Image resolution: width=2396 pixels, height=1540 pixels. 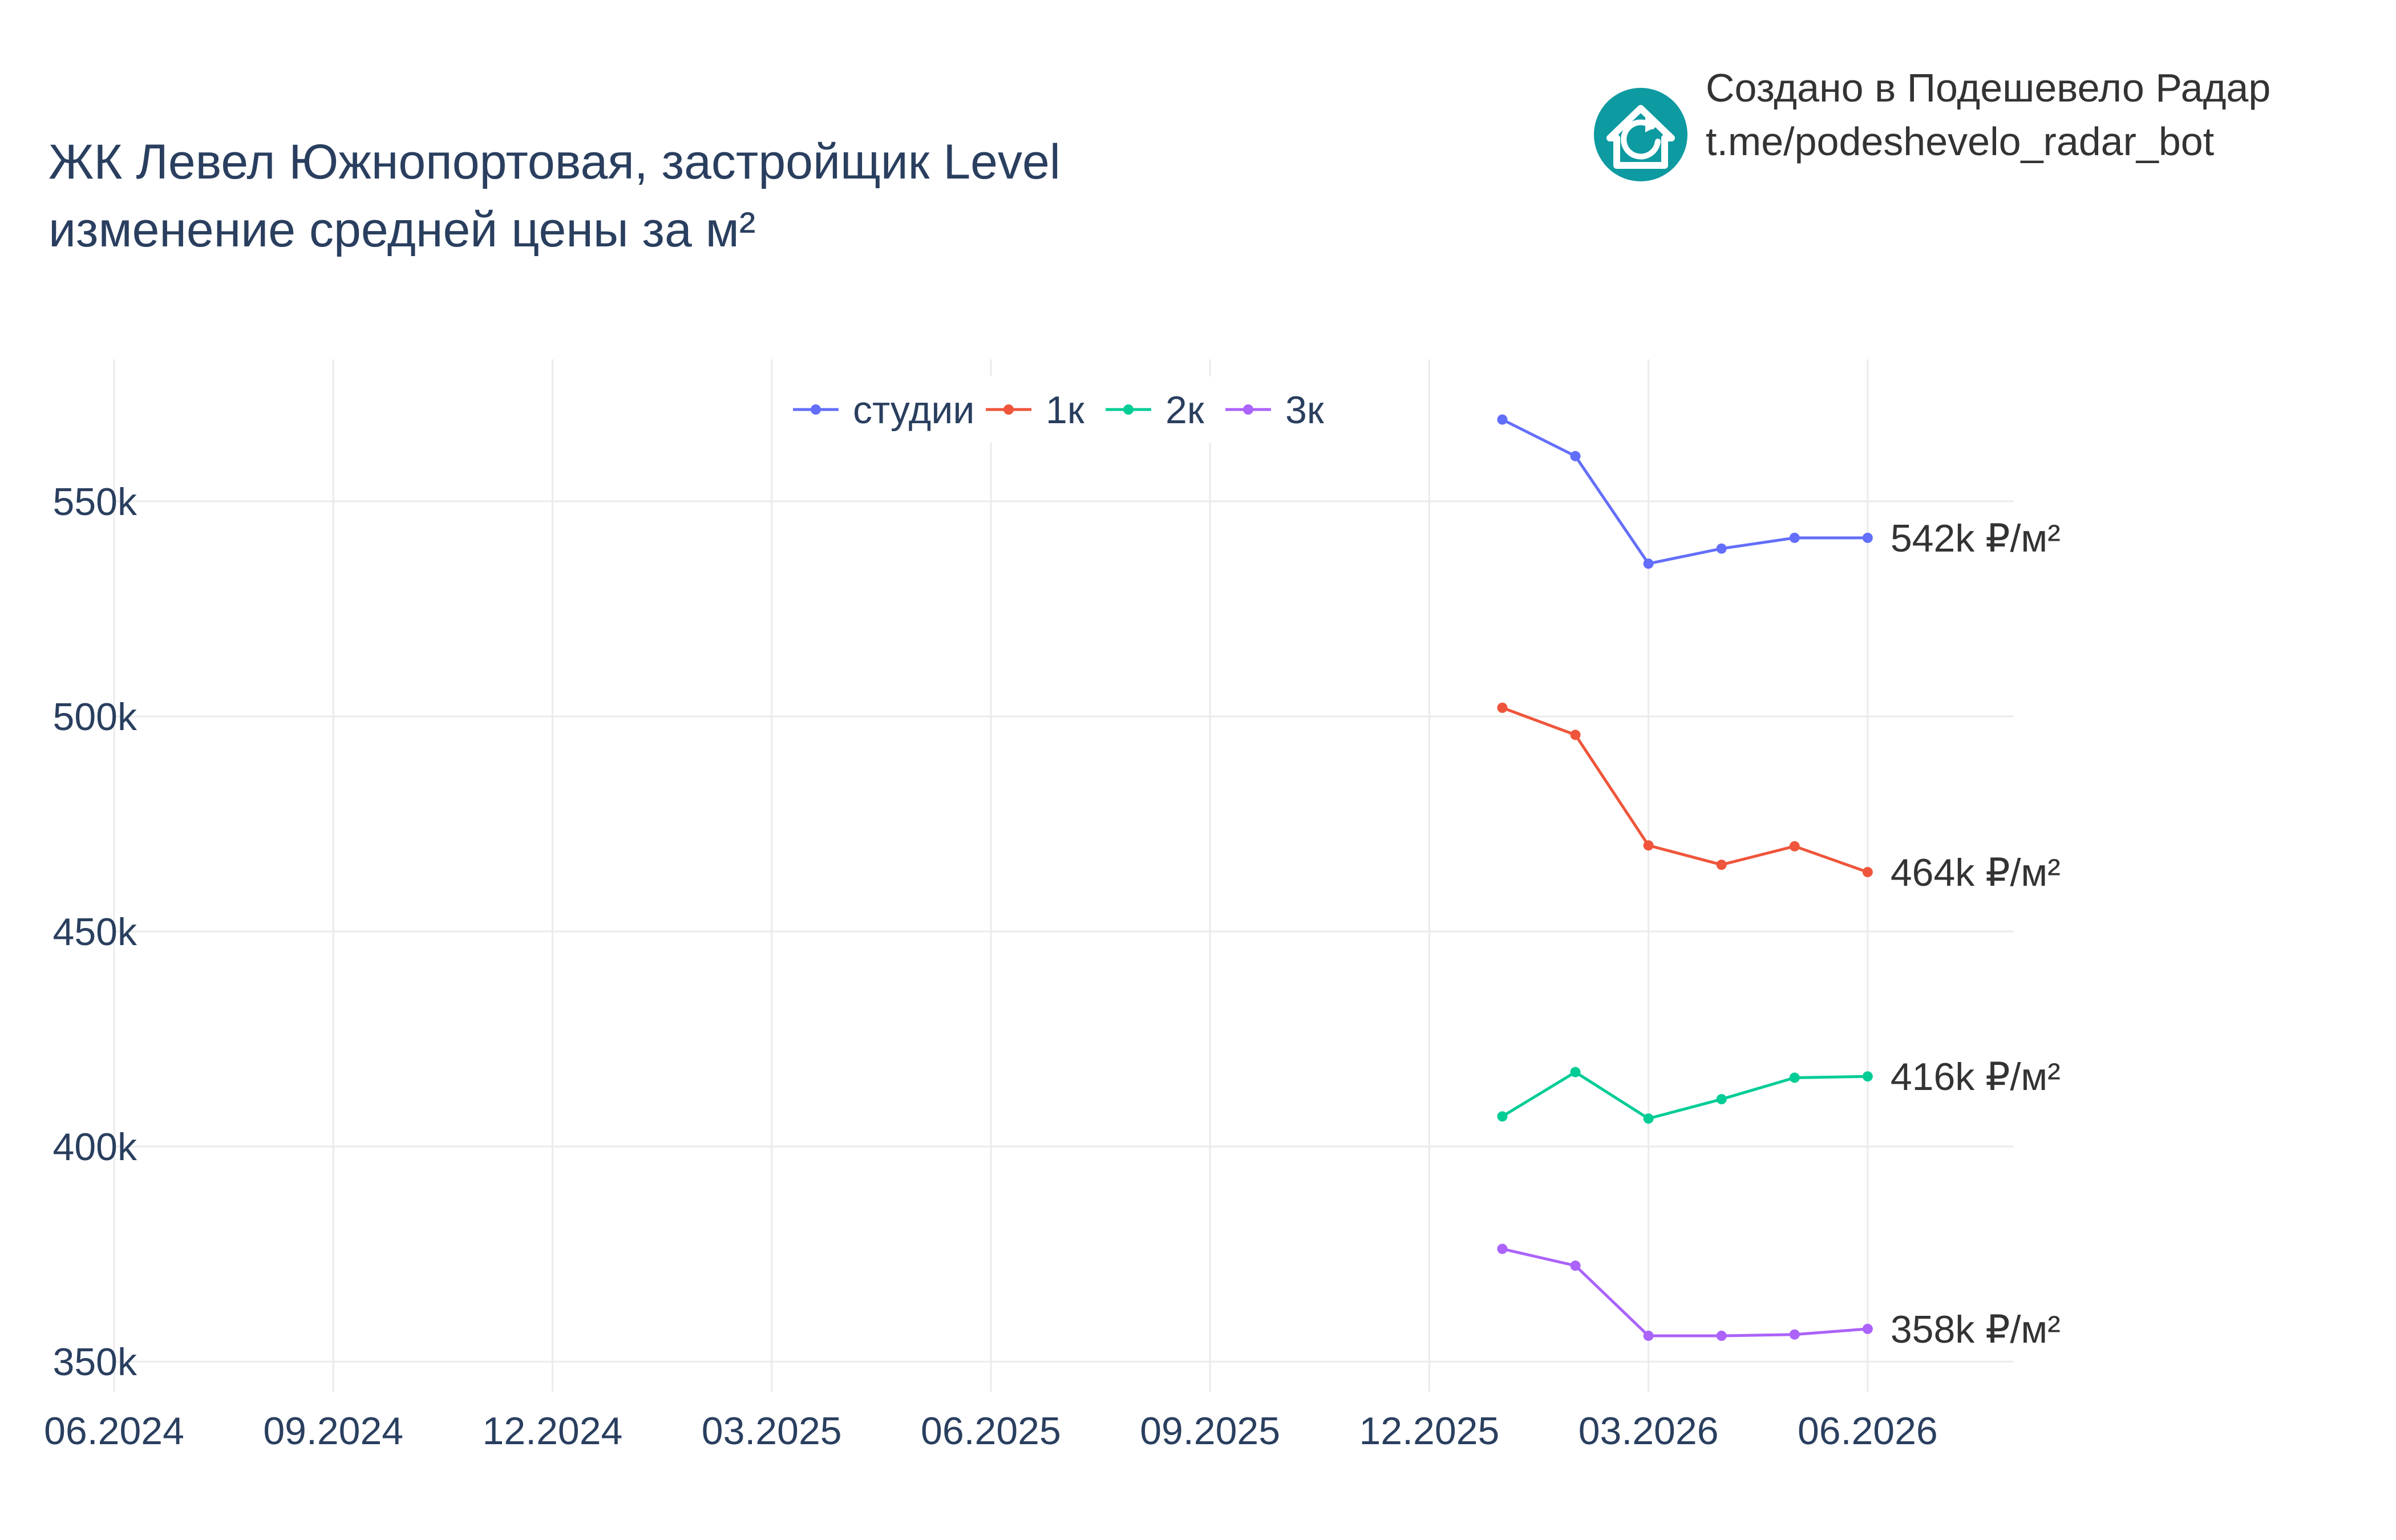 I want to click on legend-item: 3к, so click(x=1275, y=410).